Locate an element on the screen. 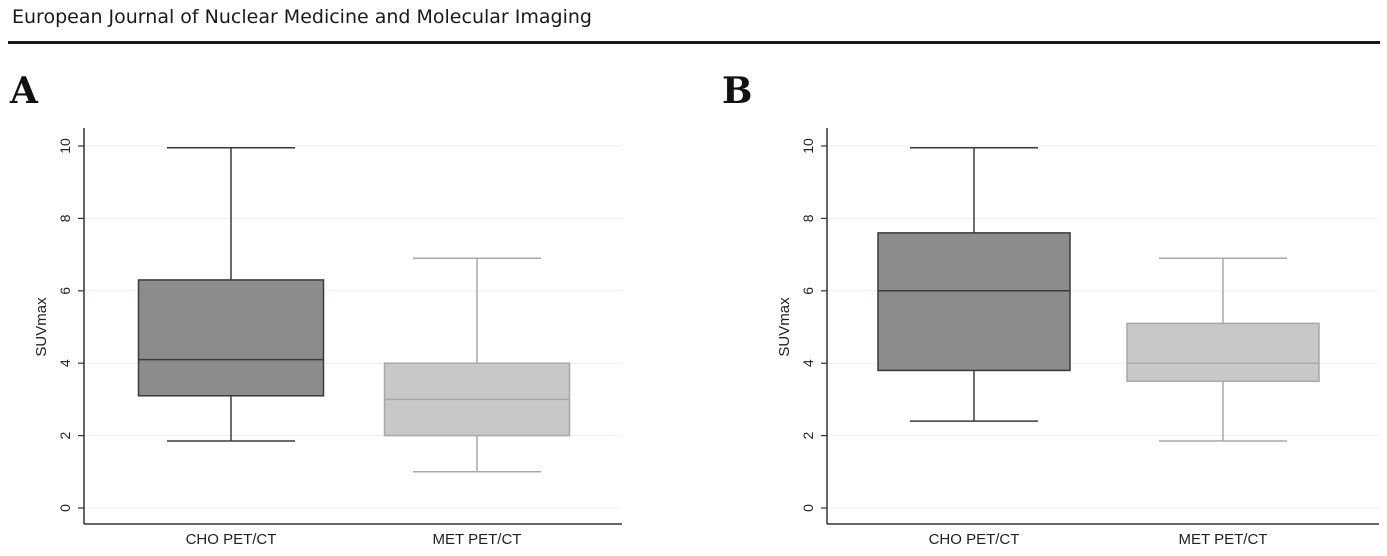 Image resolution: width=1387 pixels, height=556 pixels. panel-label-a: A is located at coordinates (24, 91).